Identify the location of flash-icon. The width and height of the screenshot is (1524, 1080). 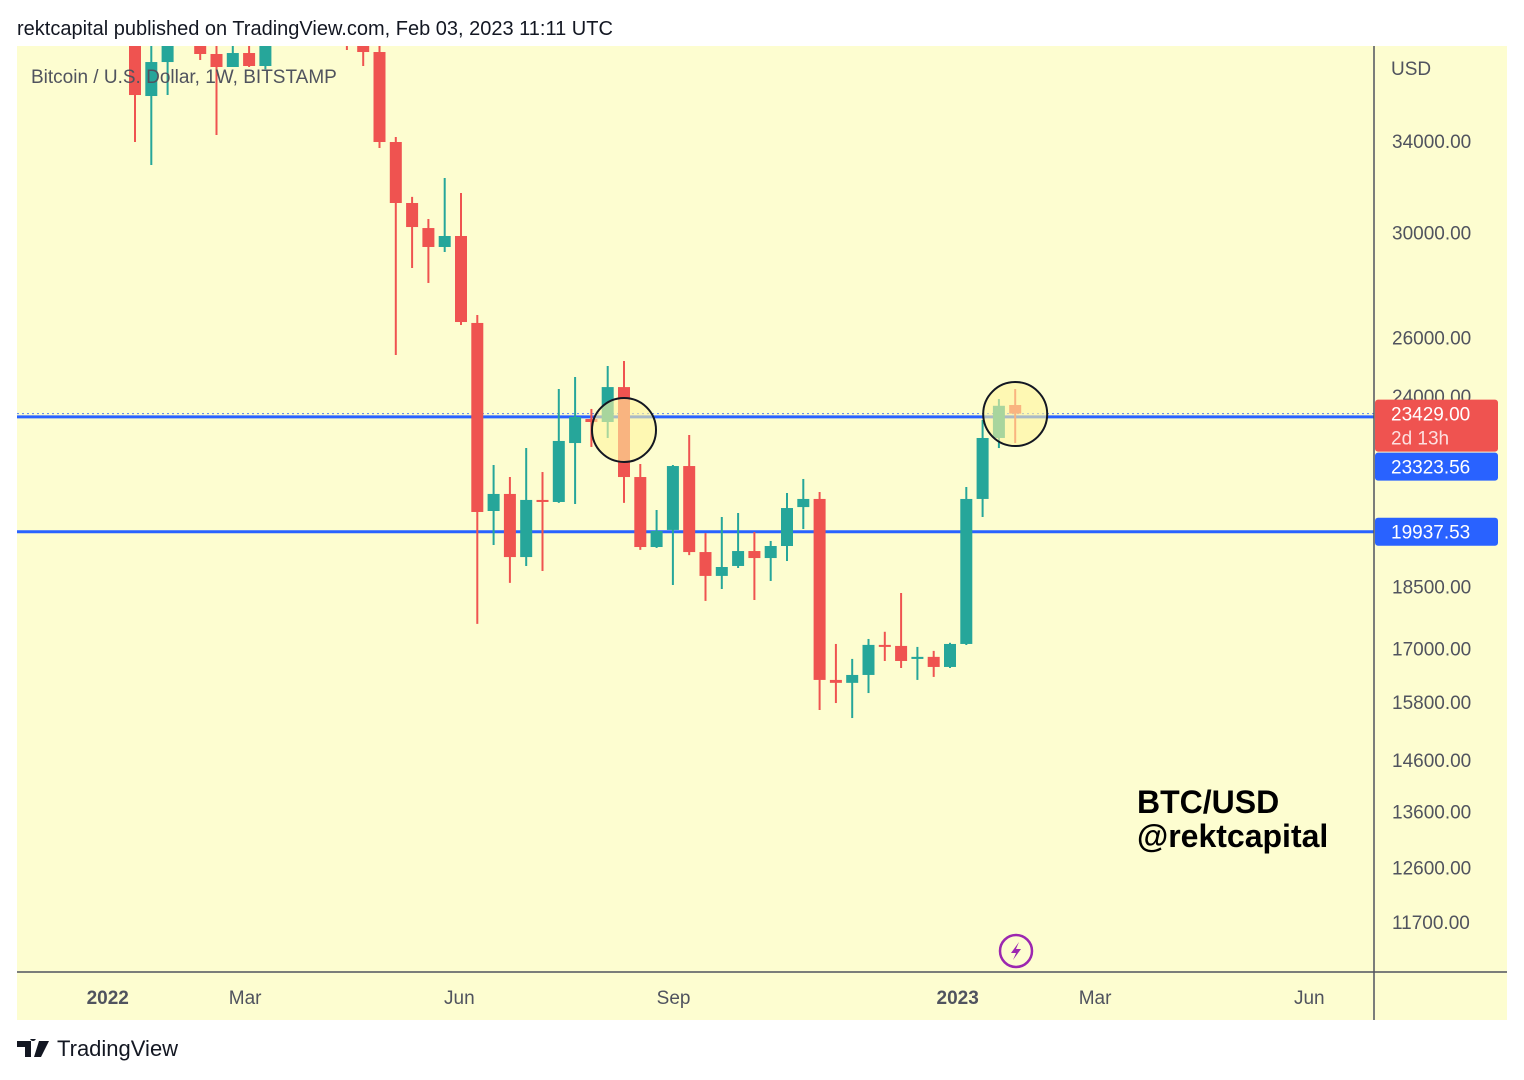
(1016, 951).